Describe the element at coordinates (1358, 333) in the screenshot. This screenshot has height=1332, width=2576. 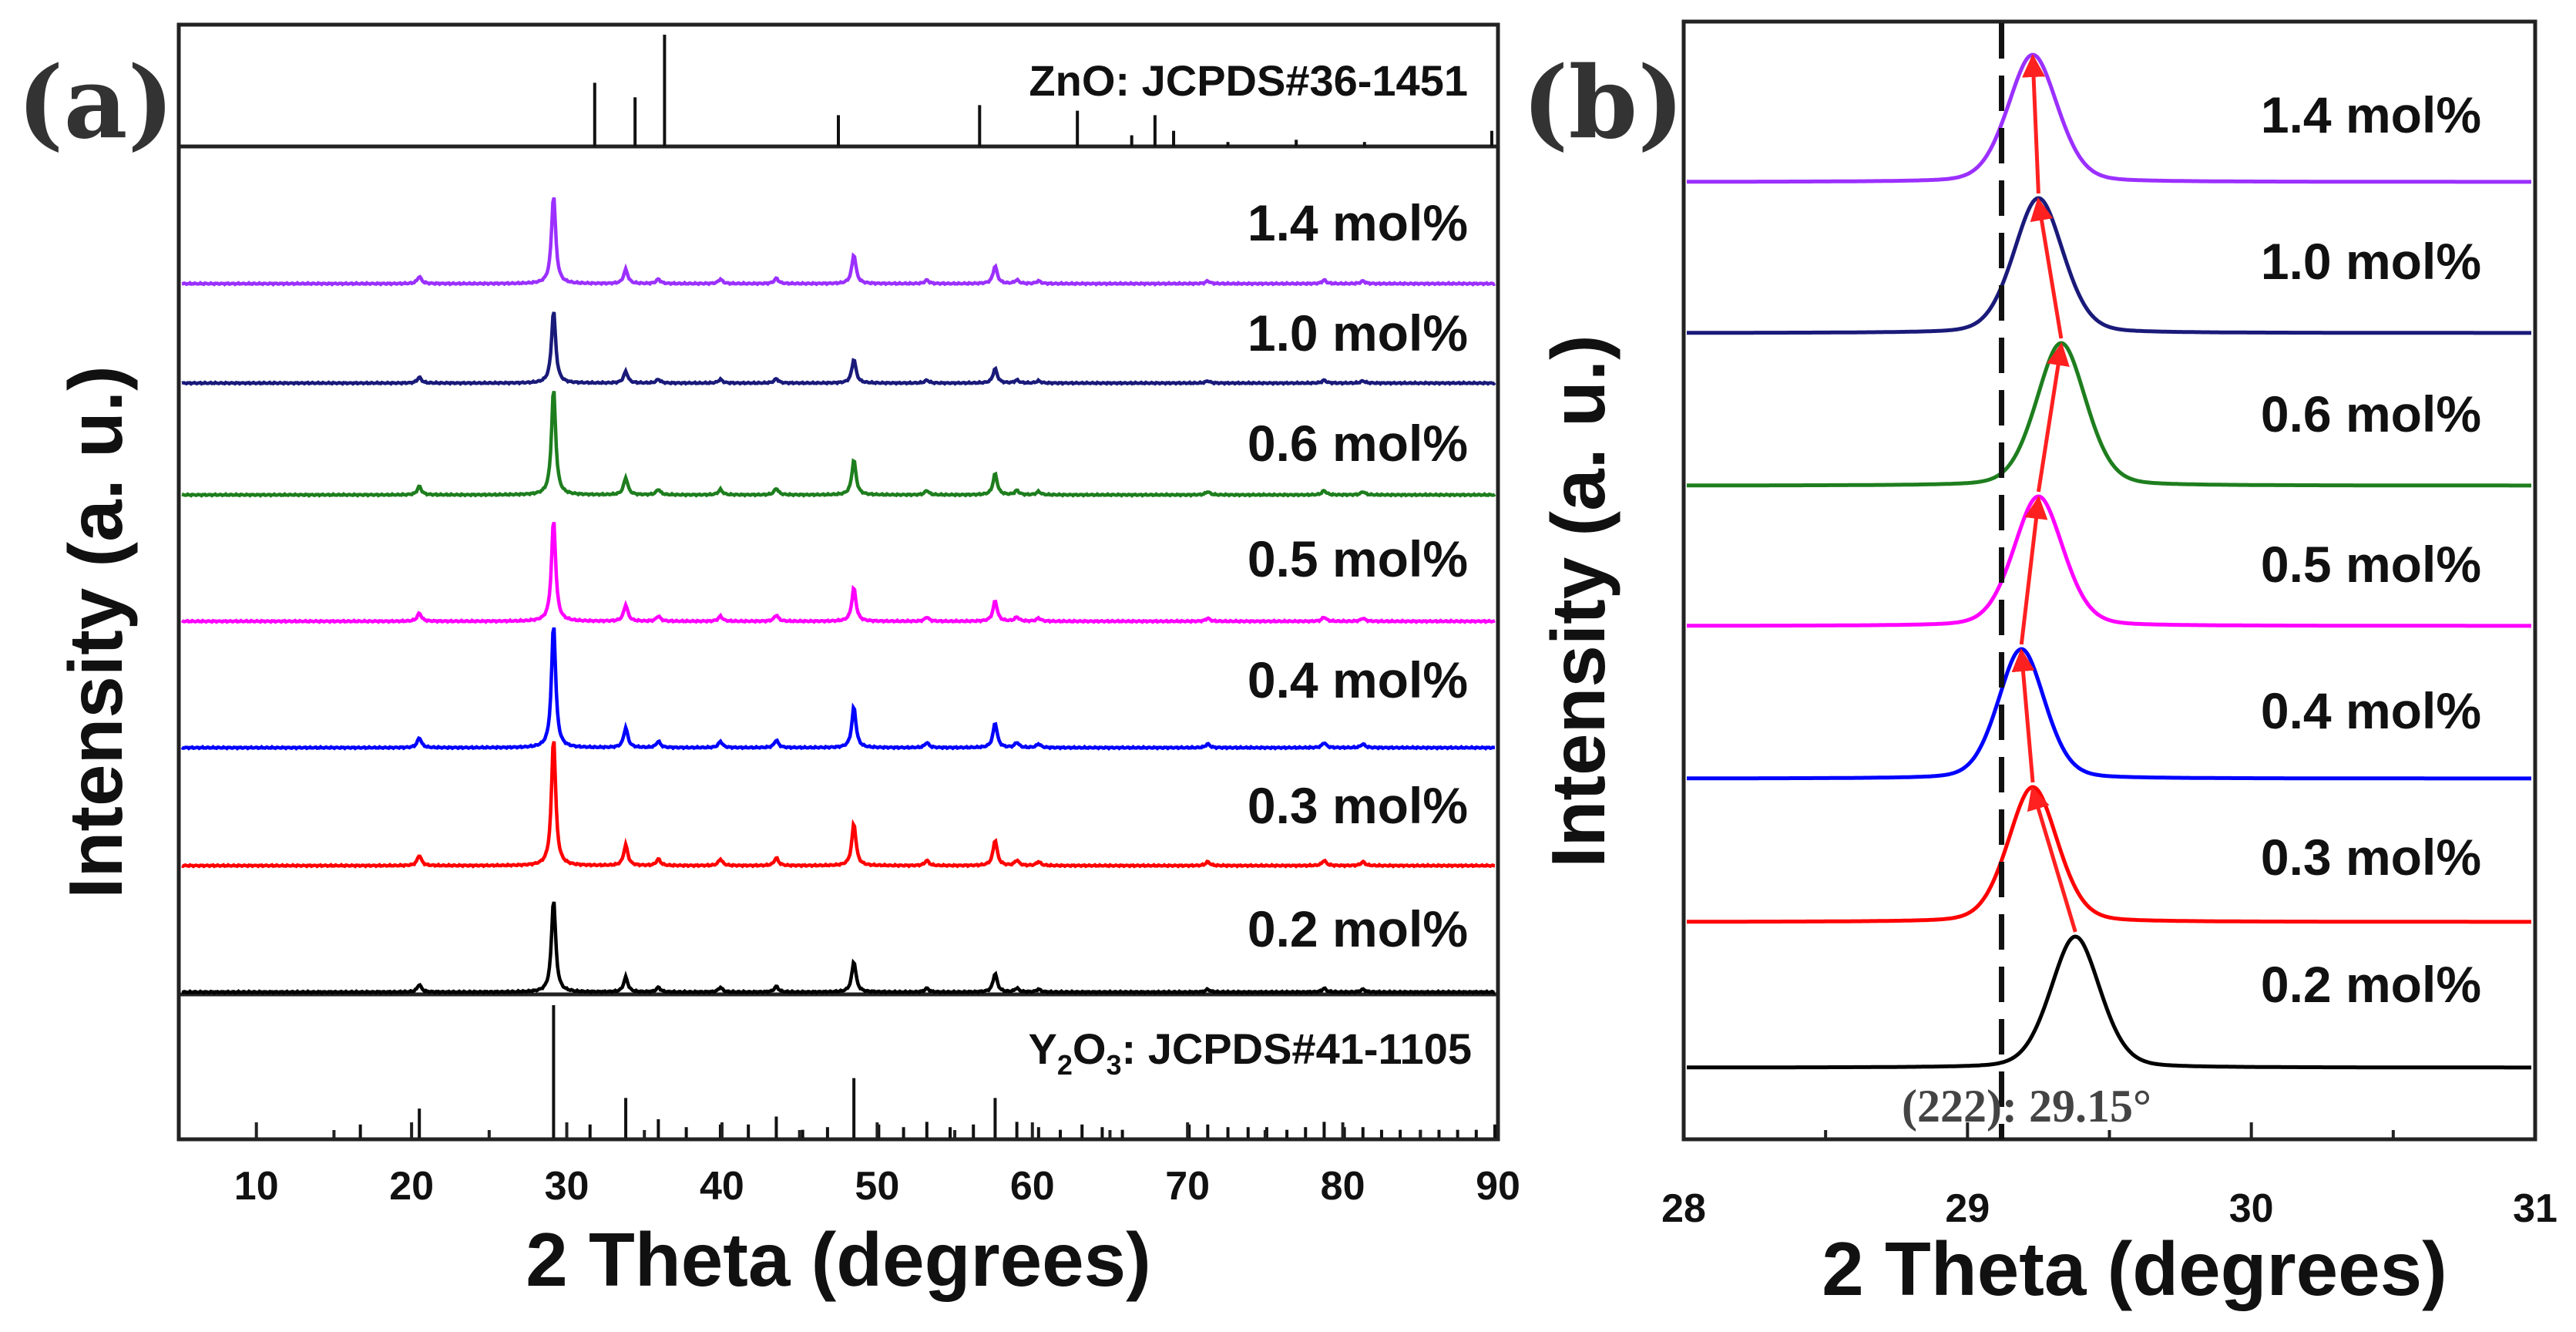
I see `panel-a-series-label: 1.0 mol%` at that location.